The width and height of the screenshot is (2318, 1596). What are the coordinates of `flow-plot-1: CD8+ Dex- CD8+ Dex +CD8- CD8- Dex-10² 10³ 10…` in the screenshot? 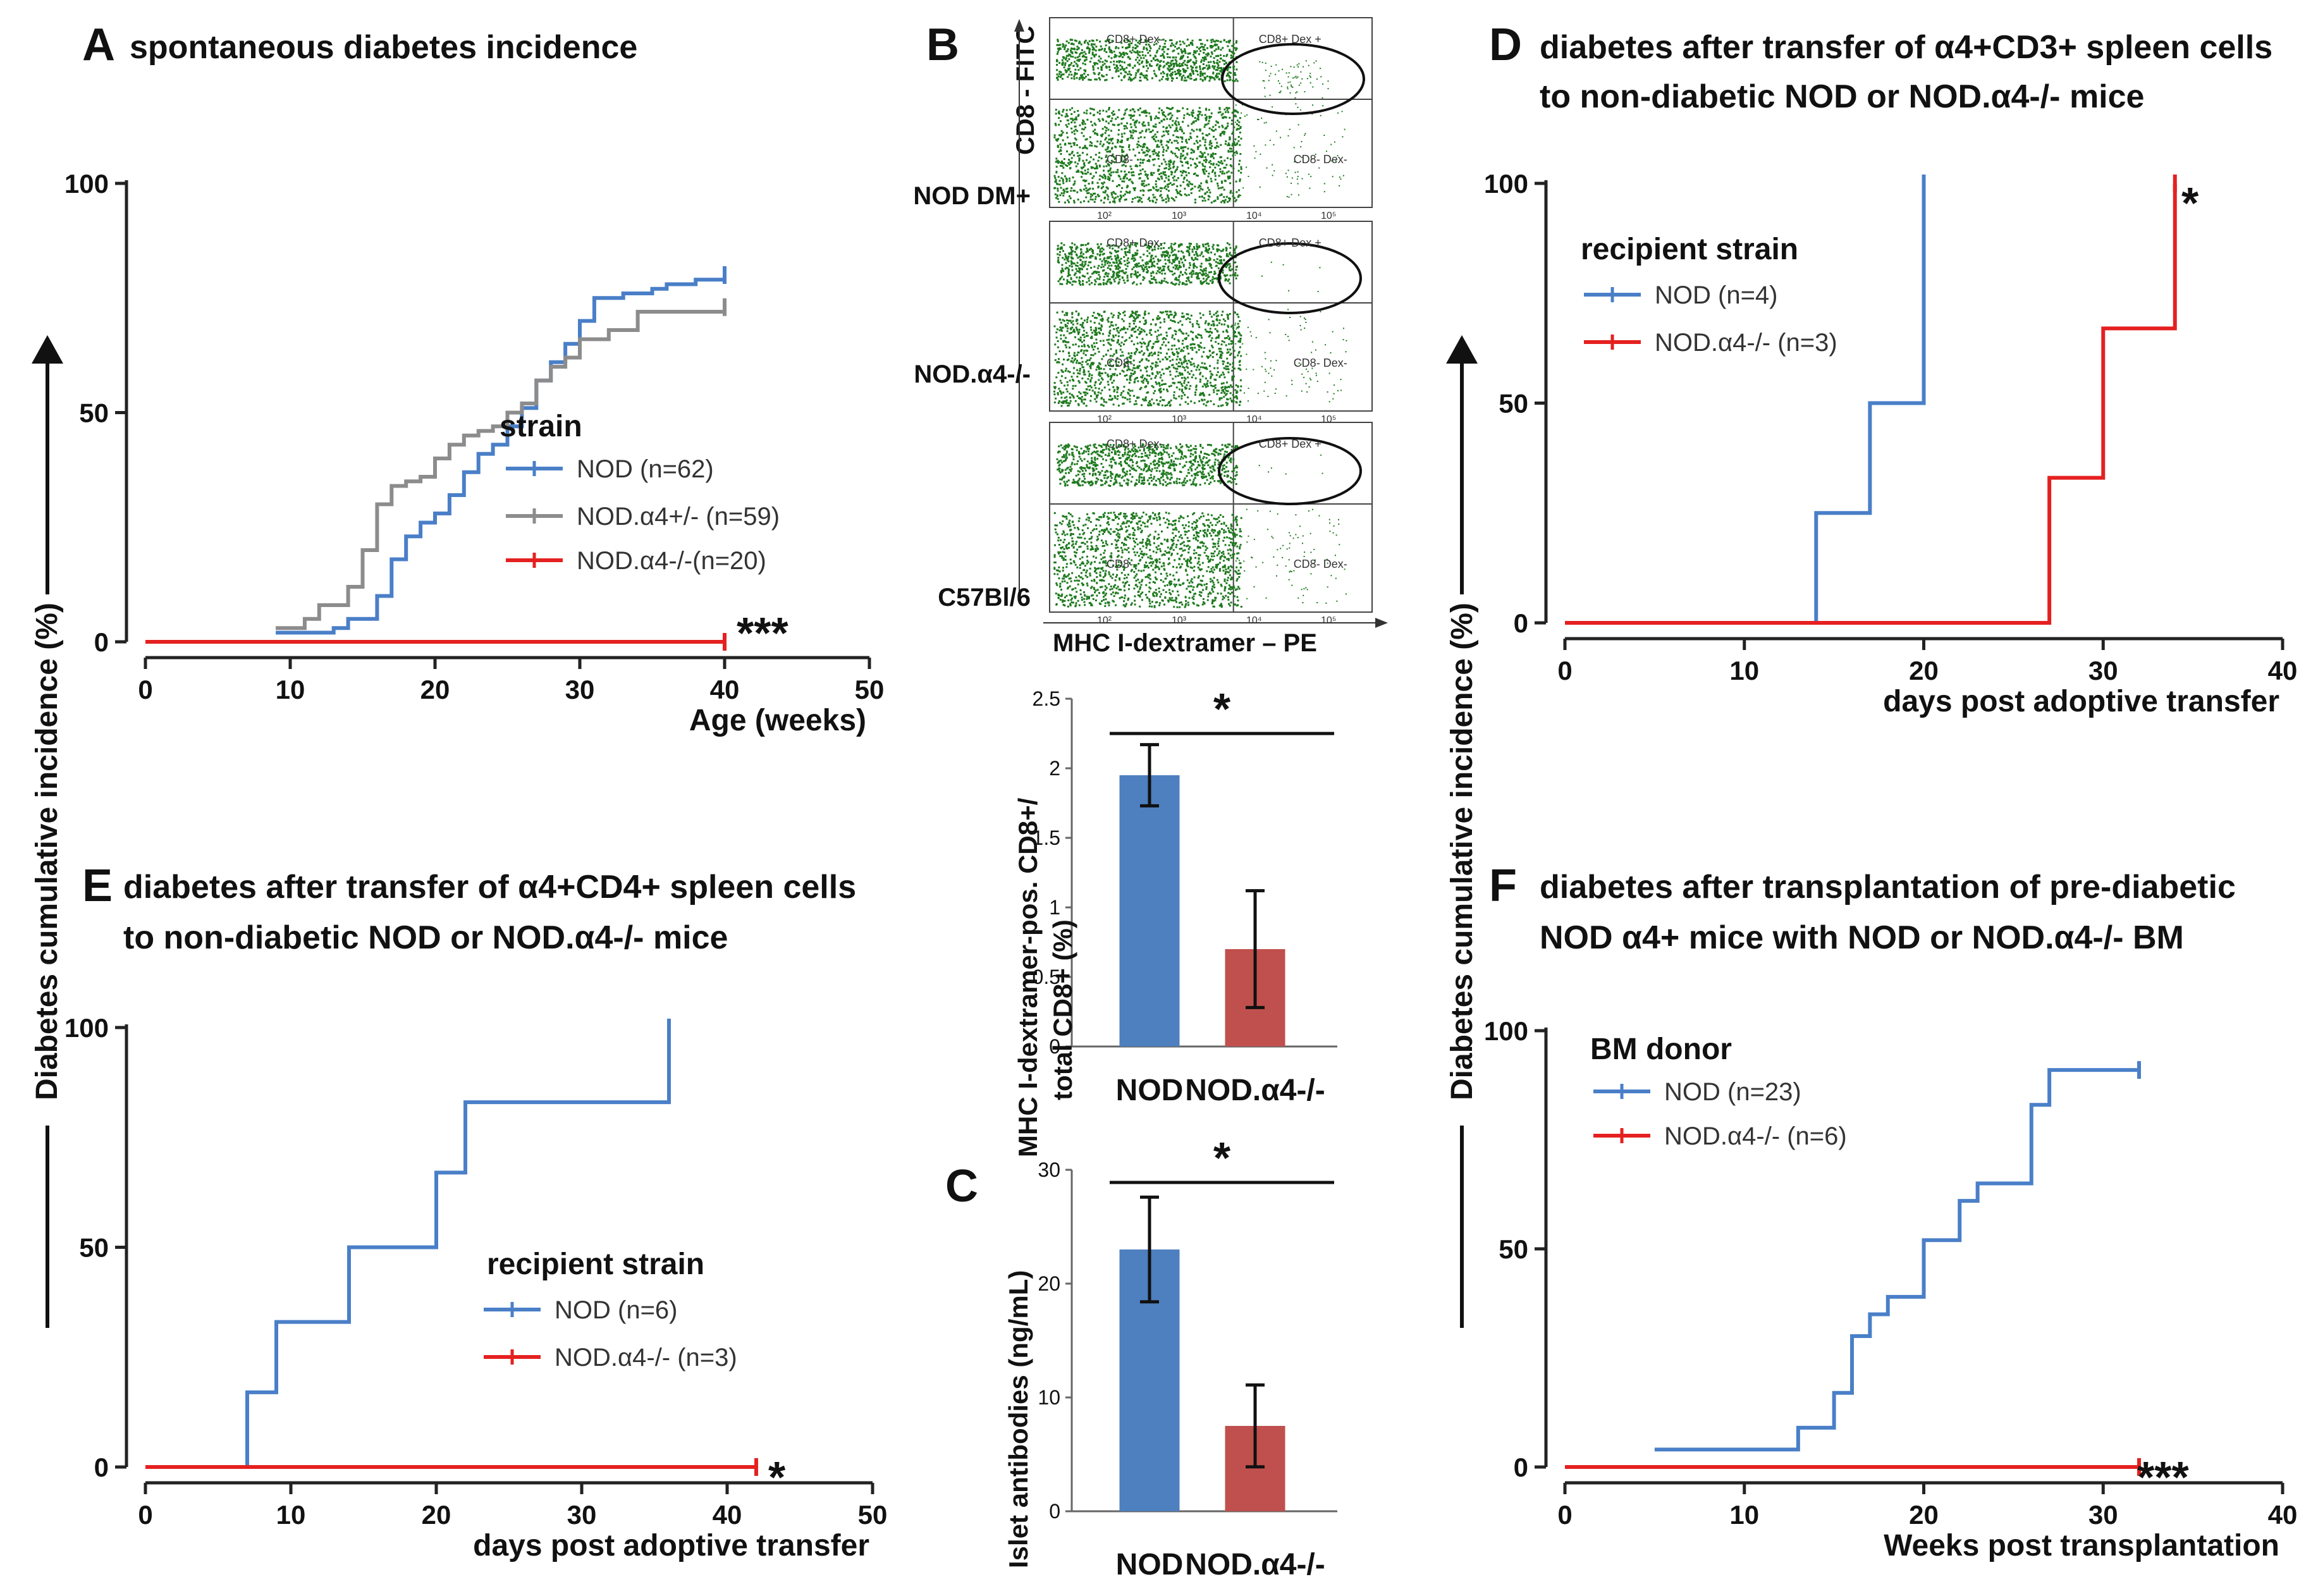 It's located at (1143, 323).